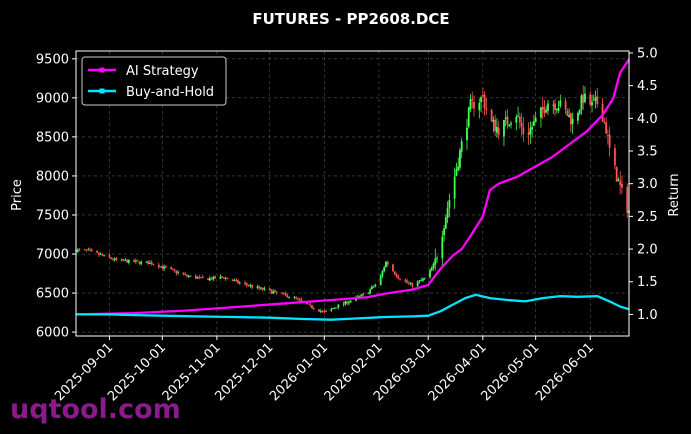 This screenshot has height=434, width=691. Describe the element at coordinates (52, 59) in the screenshot. I see `y-tick-label: 9500` at that location.